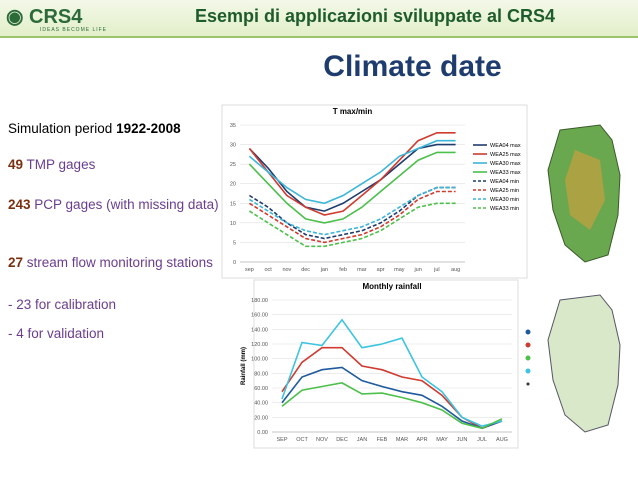 This screenshot has height=479, width=638. I want to click on y-tick-label: 25, so click(233, 165).